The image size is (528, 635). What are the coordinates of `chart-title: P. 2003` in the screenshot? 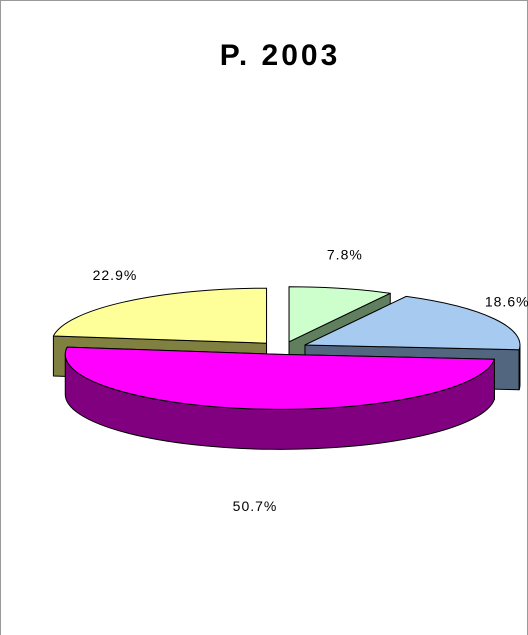 It's located at (280, 55).